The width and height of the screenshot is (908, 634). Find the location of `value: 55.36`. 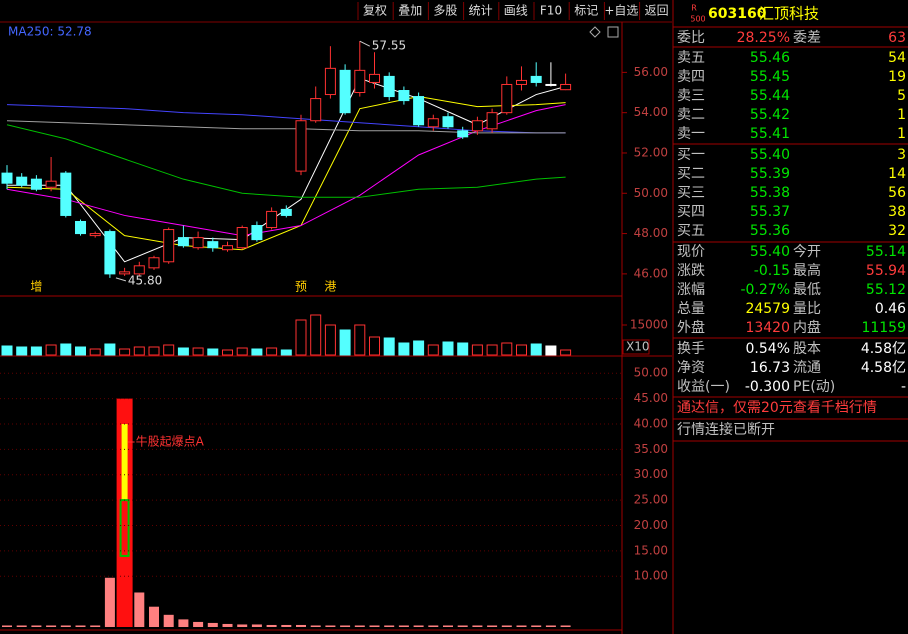

value: 55.36 is located at coordinates (770, 231).